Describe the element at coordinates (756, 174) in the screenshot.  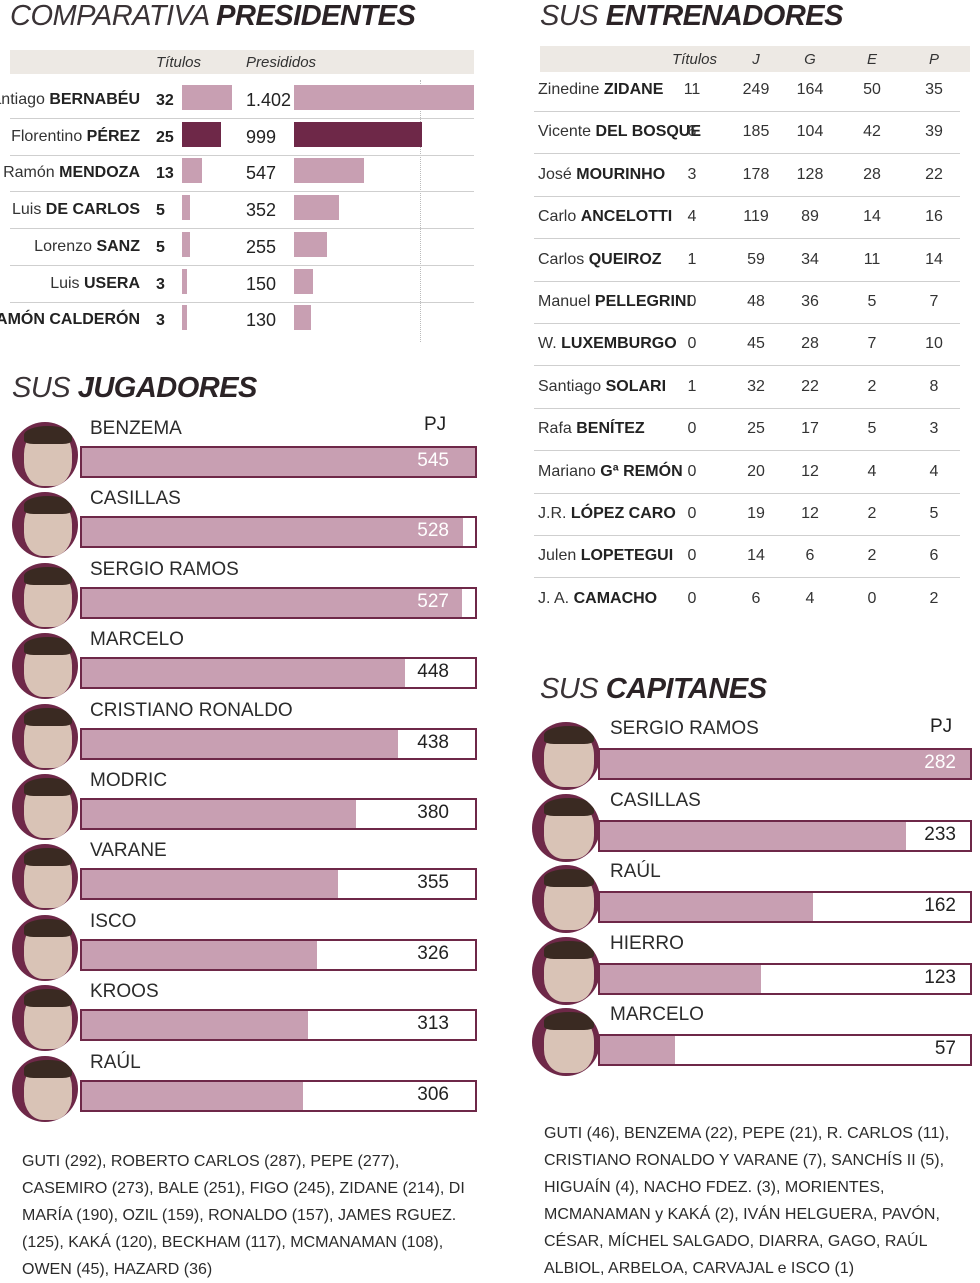
I see `coach-j-value: 178` at that location.